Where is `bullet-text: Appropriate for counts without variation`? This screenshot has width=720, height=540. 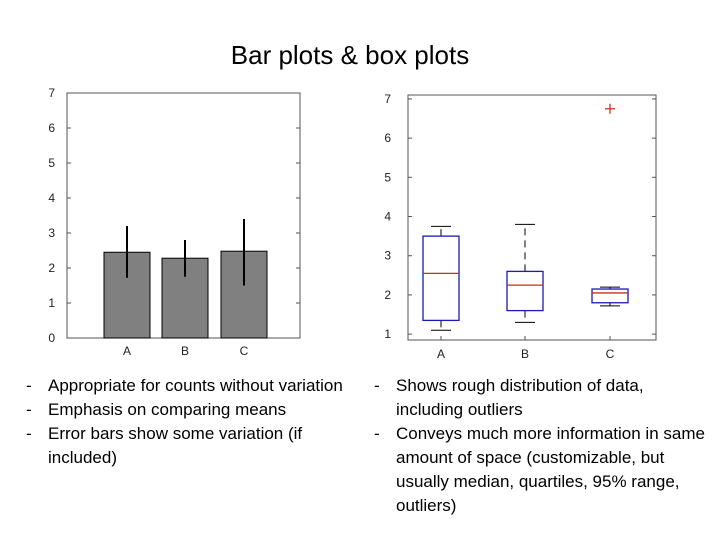 bullet-text: Appropriate for counts without variation is located at coordinates (195, 385).